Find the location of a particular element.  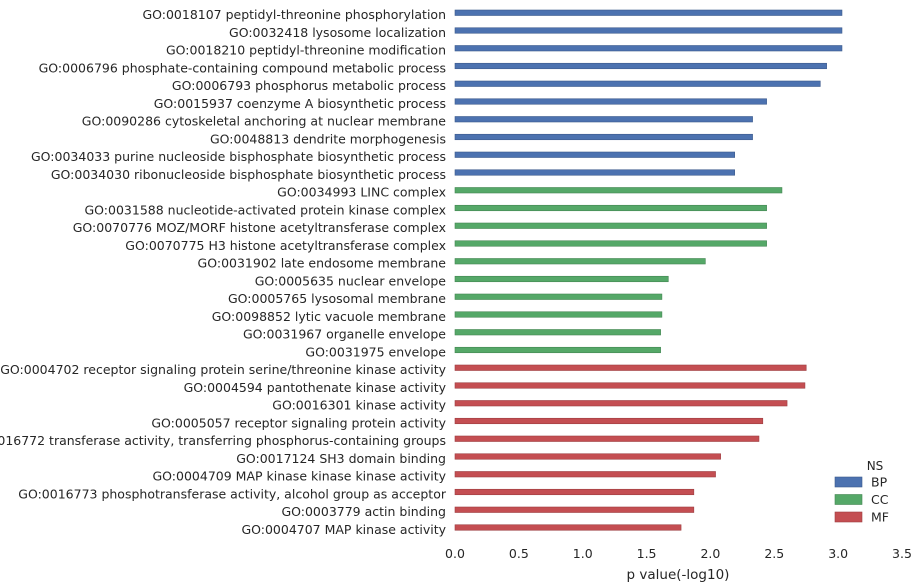

x-tick-label: 0.0 is located at coordinates (455, 553).